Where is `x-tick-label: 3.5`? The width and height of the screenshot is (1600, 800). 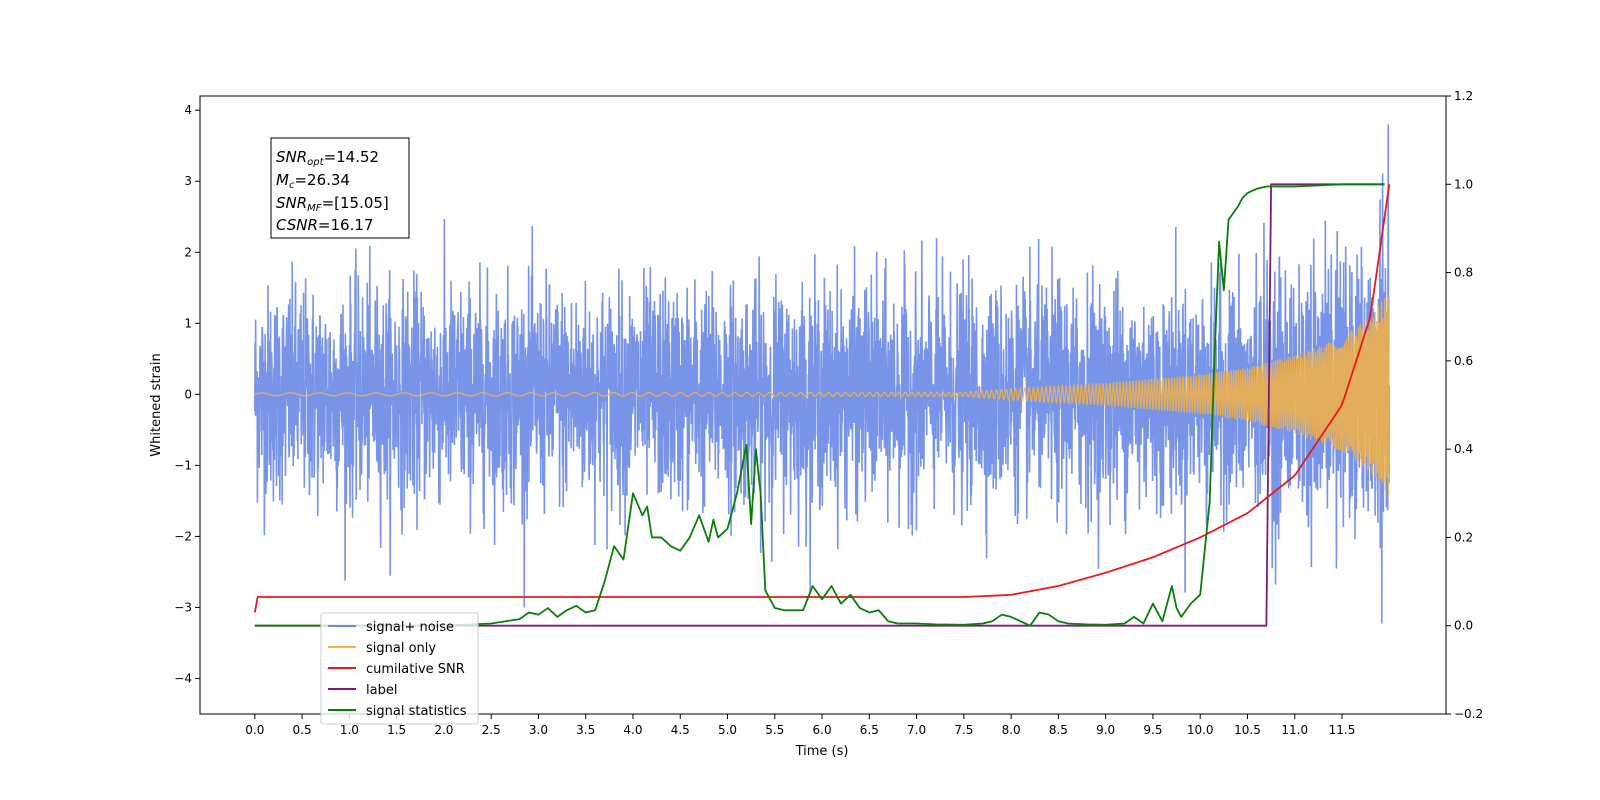
x-tick-label: 3.5 is located at coordinates (585, 730).